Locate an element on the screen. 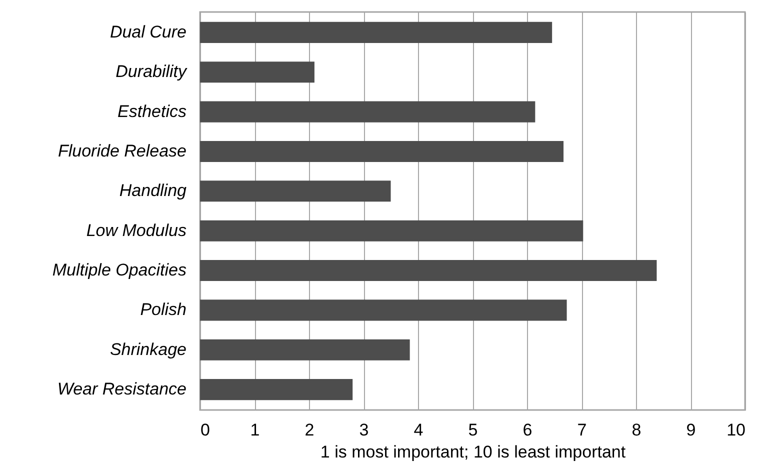 The width and height of the screenshot is (759, 476). y-tick-label: Polish is located at coordinates (163, 310).